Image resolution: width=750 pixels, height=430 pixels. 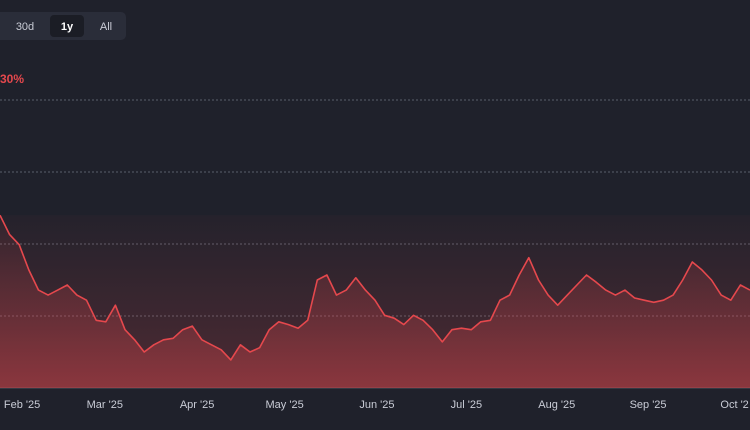 What do you see at coordinates (106, 27) in the screenshot?
I see `range-button: All` at bounding box center [106, 27].